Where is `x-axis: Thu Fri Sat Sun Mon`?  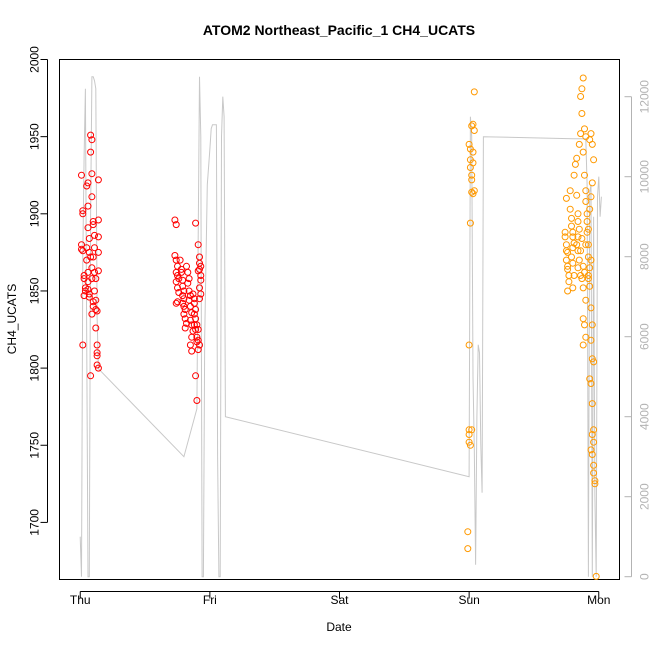
x-axis: Thu Fri Sat Sun Mon is located at coordinates (340, 599).